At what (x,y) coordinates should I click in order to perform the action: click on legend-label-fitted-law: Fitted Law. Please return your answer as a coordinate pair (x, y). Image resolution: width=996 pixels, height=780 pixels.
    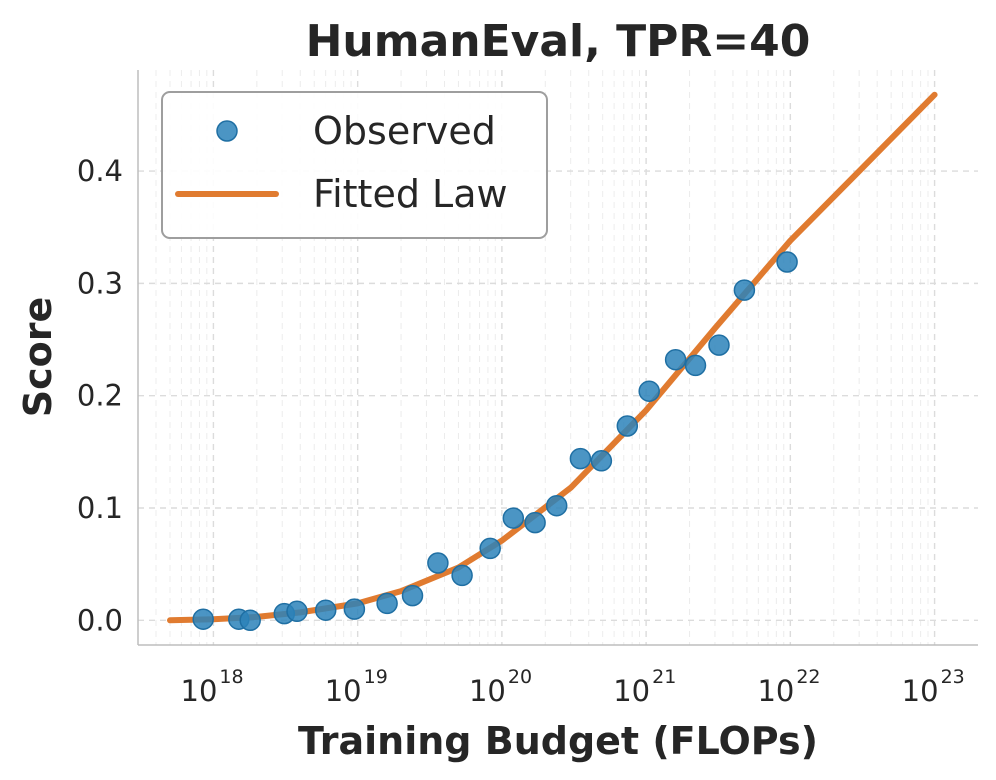
    Looking at the image, I should click on (410, 194).